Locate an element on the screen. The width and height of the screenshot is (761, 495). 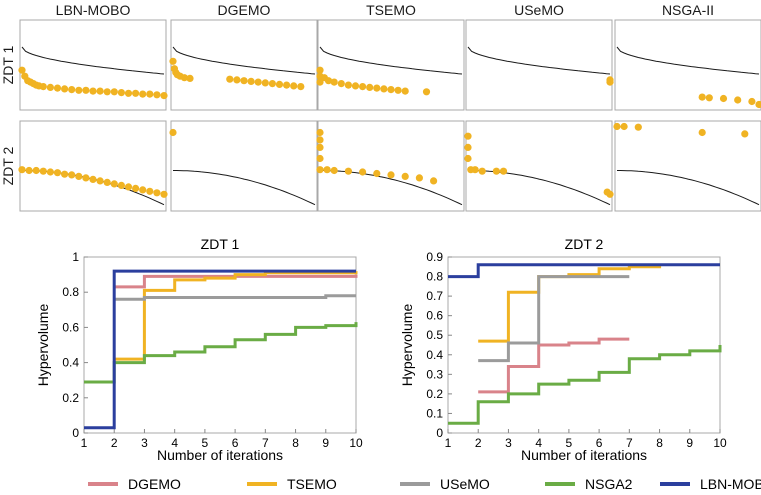
series-line-nsga2 is located at coordinates (585, 385).